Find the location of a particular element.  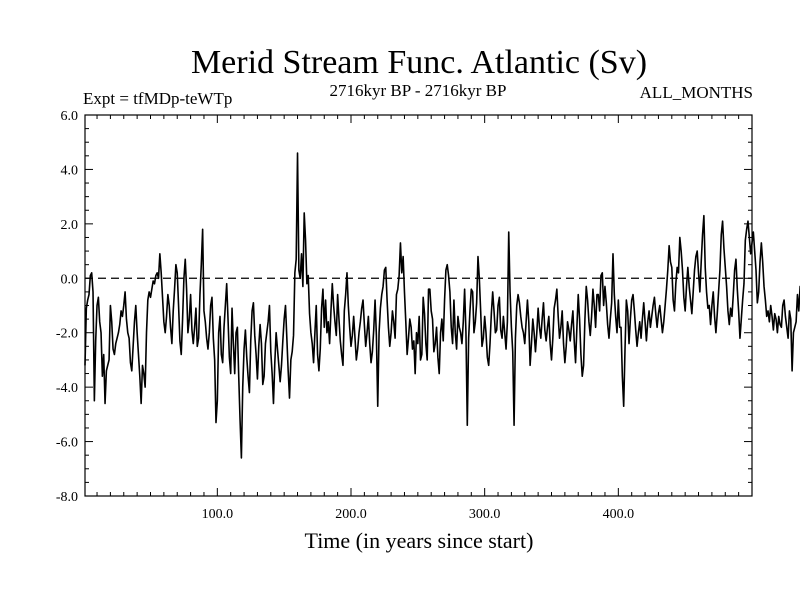

y-tick-label: 0.0 is located at coordinates (70, 279).